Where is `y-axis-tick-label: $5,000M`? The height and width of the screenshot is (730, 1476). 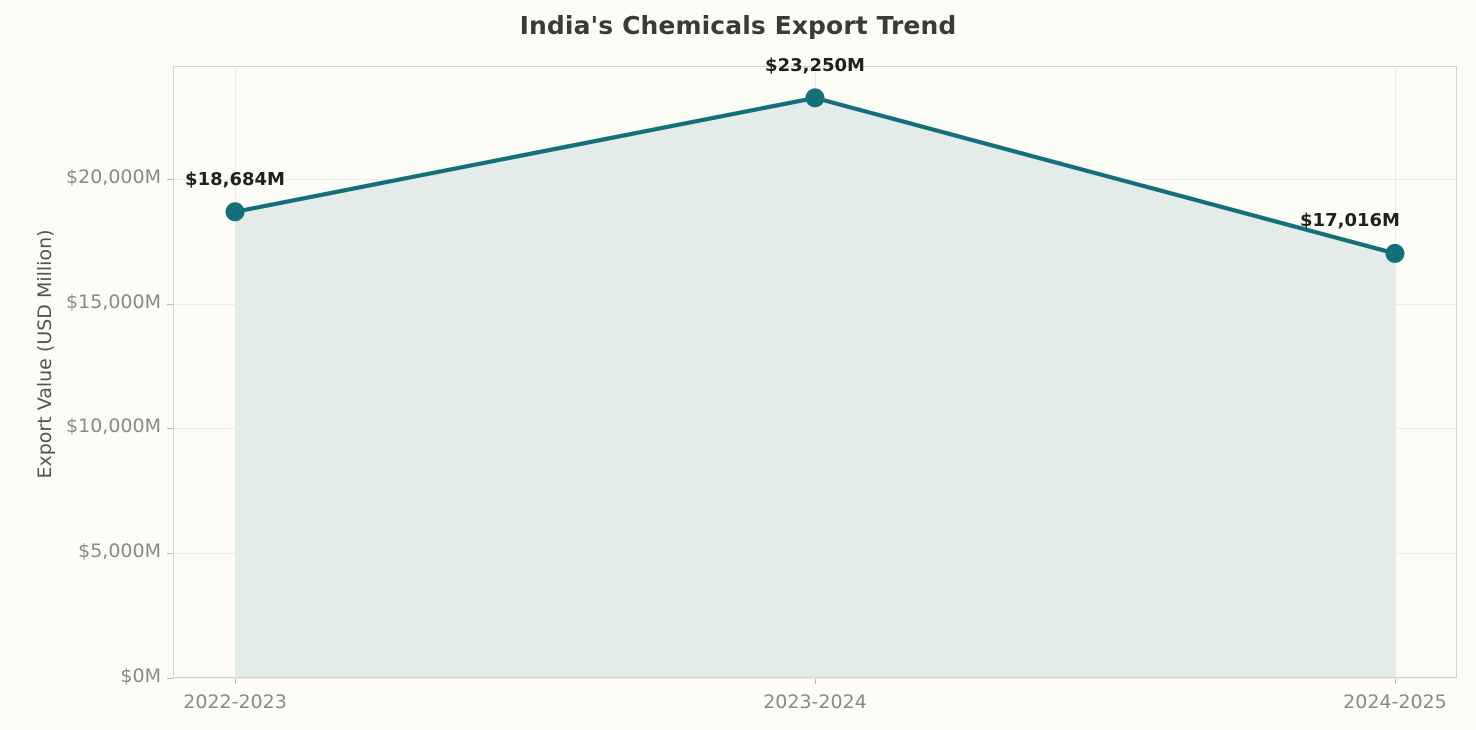 y-axis-tick-label: $5,000M is located at coordinates (119, 551).